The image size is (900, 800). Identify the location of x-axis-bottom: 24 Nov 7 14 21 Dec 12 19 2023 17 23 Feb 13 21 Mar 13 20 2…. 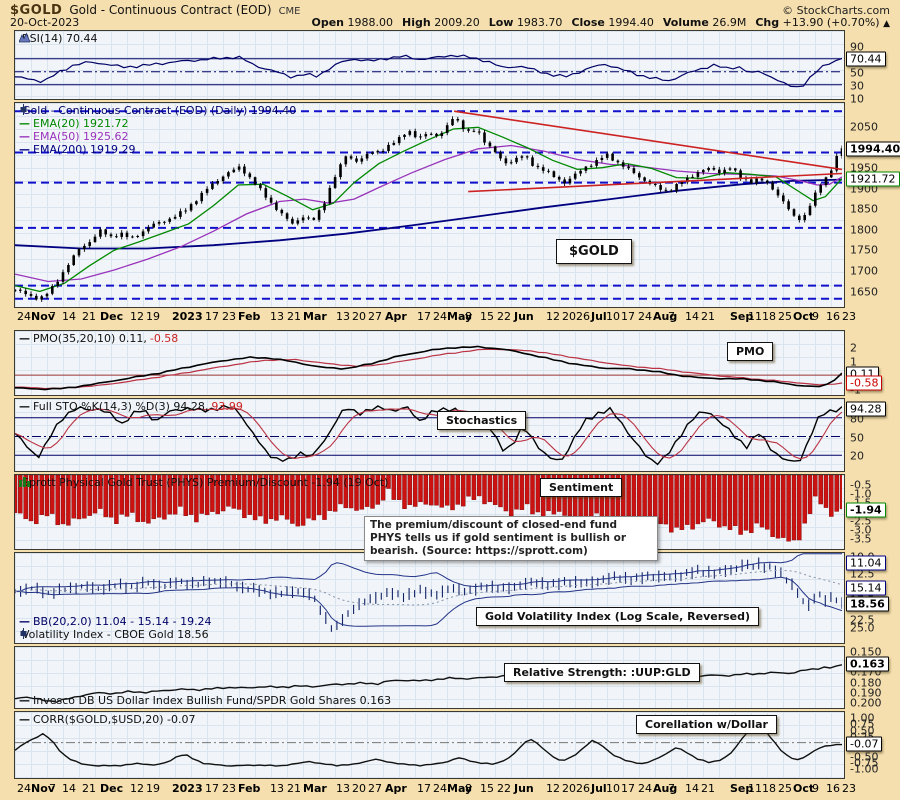
(450, 789).